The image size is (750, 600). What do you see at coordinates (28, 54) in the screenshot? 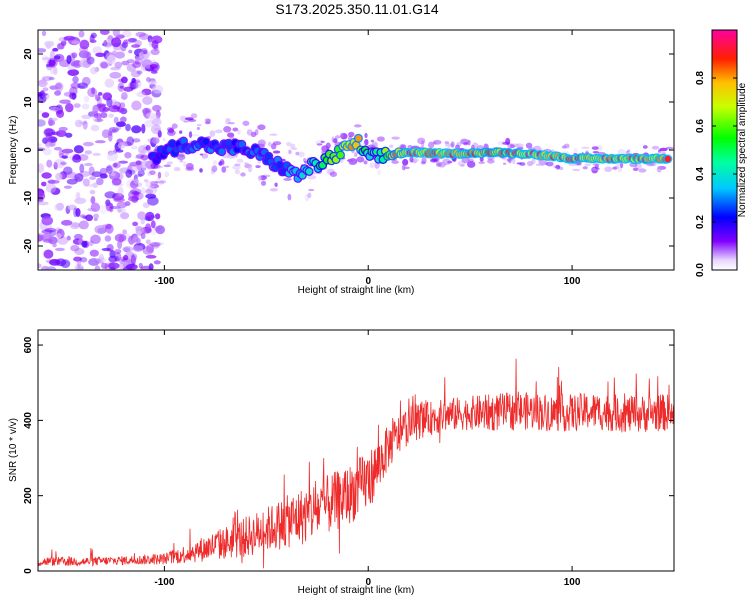
I see `spectrogram-y-tick-label: 20` at bounding box center [28, 54].